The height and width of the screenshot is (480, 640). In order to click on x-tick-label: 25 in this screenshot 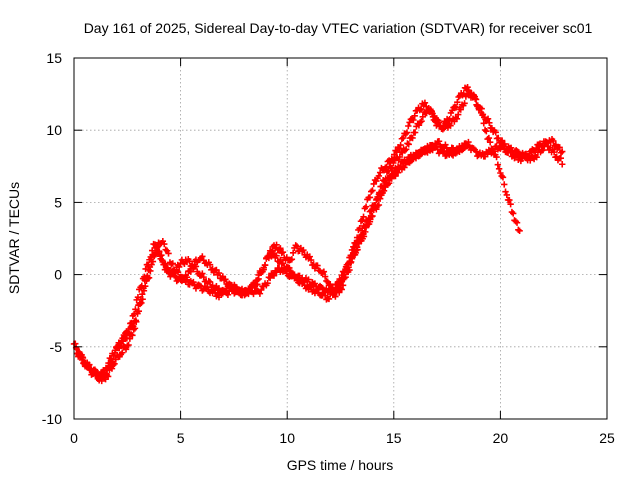, I will do `click(607, 438)`.